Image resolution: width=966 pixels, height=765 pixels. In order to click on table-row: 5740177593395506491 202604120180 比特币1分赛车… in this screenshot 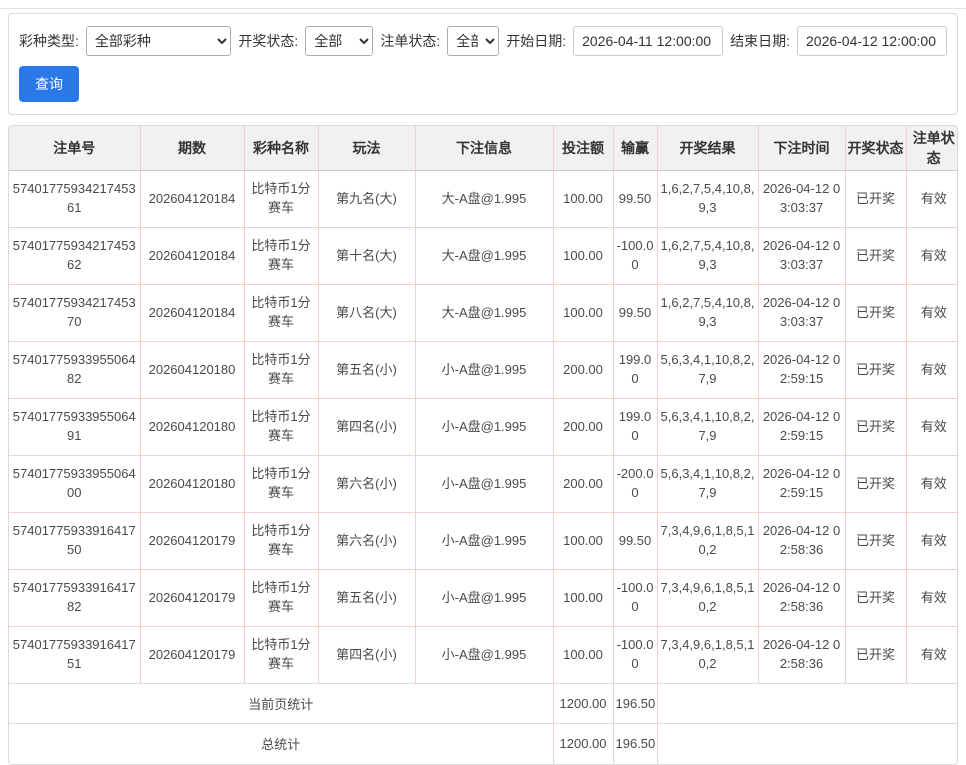, I will do `click(483, 427)`.